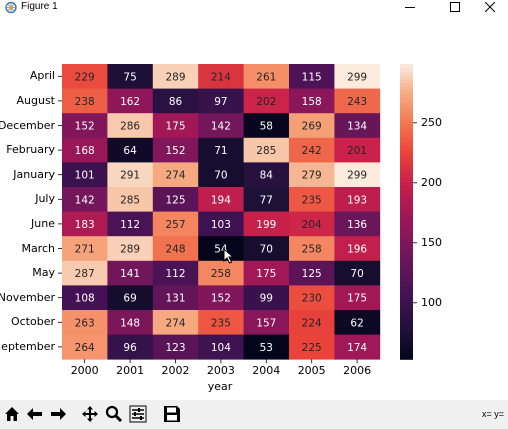 The image size is (508, 429). Describe the element at coordinates (85, 323) in the screenshot. I see `cell-value-label: 263` at that location.